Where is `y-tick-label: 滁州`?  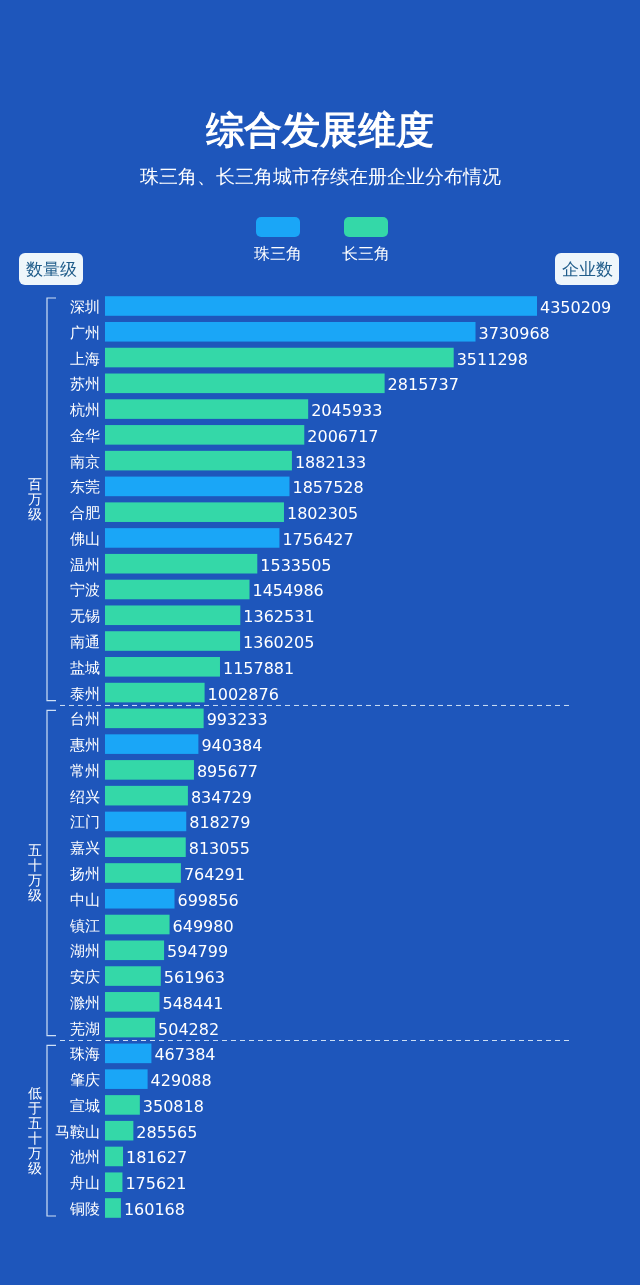 y-tick-label: 滁州 is located at coordinates (85, 1002).